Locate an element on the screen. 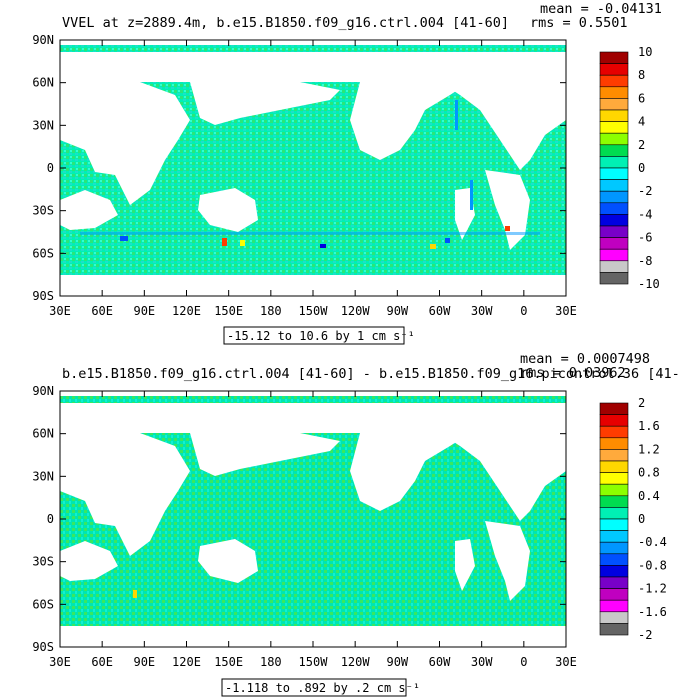 Image resolution: width=700 pixels, height=700 pixels. xtick-label: 90E is located at coordinates (144, 311).